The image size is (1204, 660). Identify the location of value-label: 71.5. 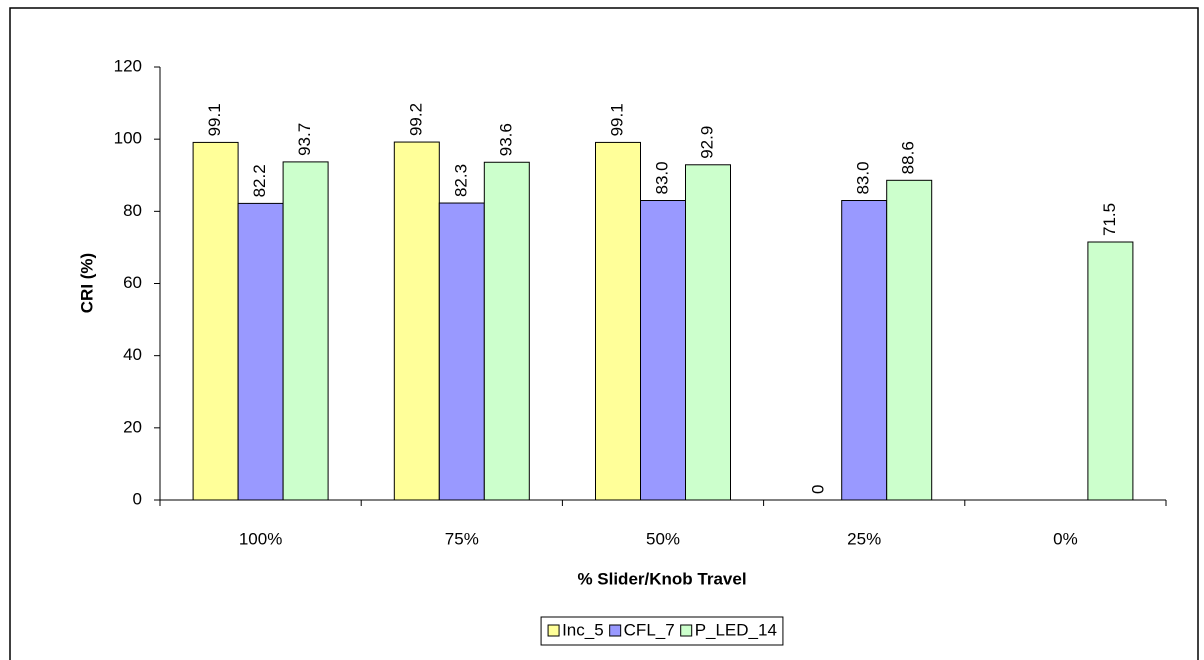
(1109, 219).